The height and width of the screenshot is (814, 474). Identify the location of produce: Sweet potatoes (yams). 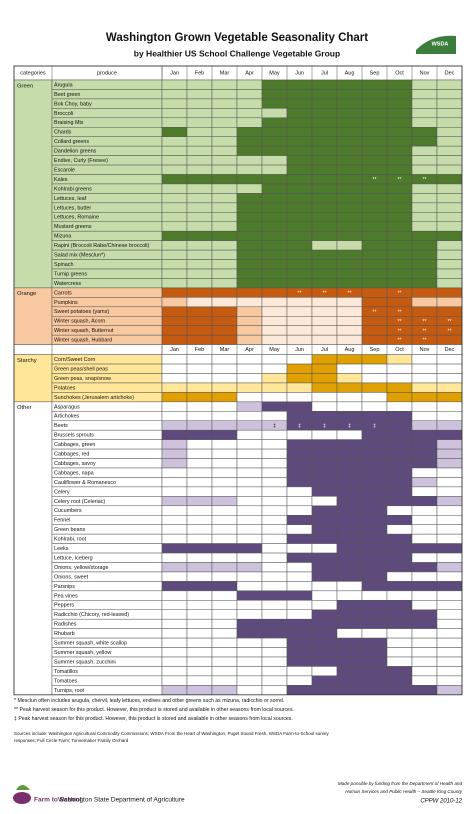
(81, 312).